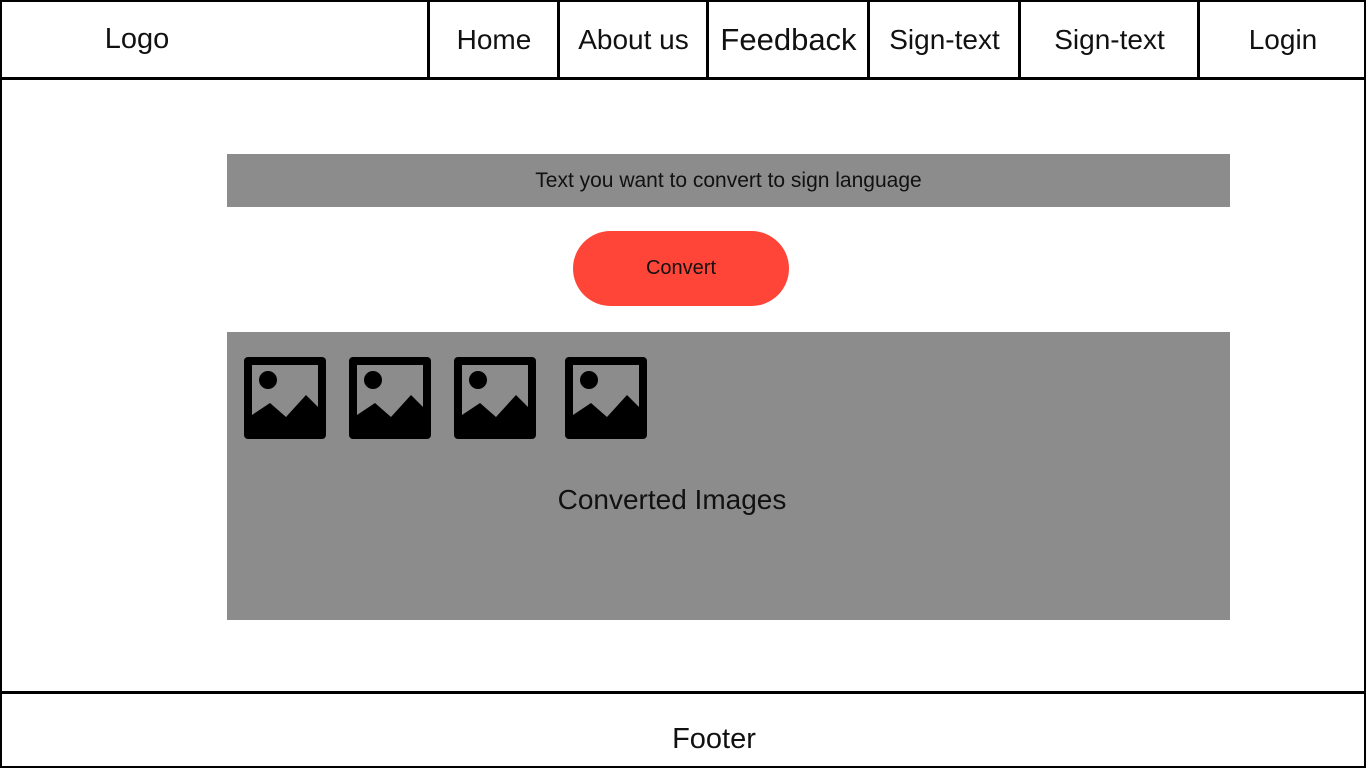 This screenshot has height=770, width=1366. I want to click on nav-item-feedback: Feedback, so click(788, 39).